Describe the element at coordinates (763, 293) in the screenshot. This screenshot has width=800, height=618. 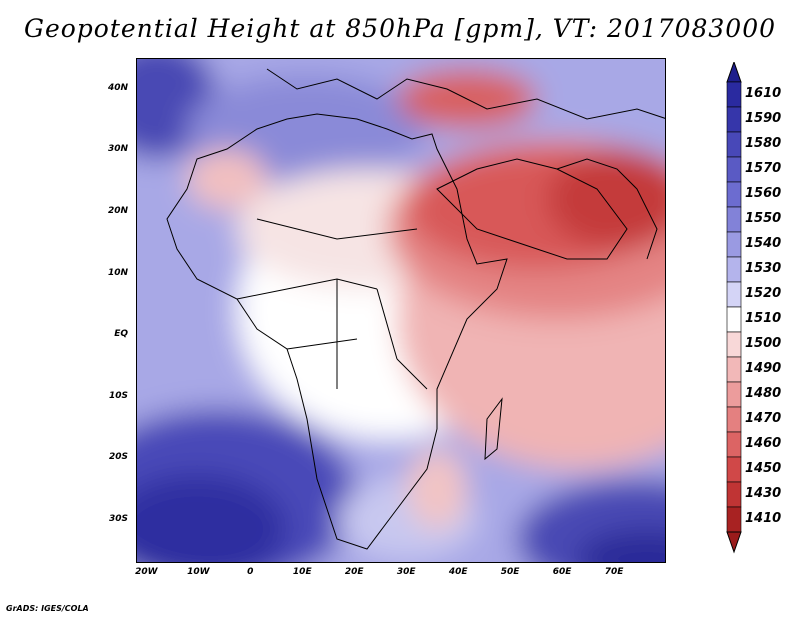
I see `colorbar-level-label: 1520` at that location.